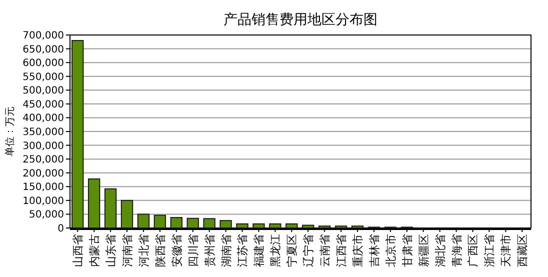  I want to click on y-tick-label: 250,000, so click(43, 160).